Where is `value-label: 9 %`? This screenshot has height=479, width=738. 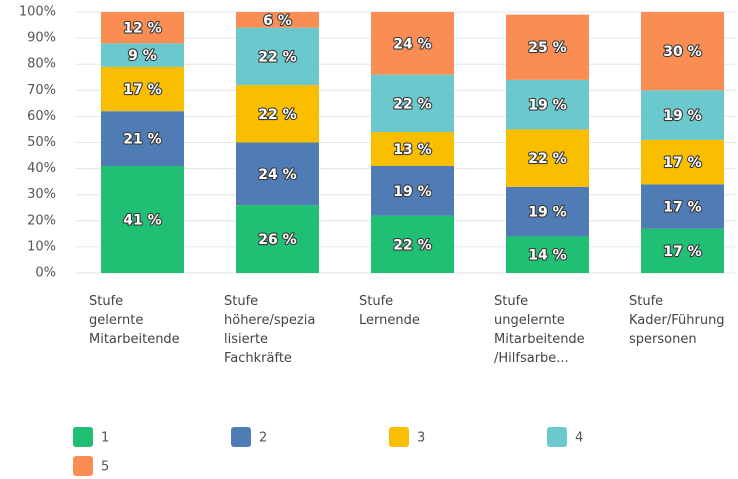
value-label: 9 % is located at coordinates (142, 56).